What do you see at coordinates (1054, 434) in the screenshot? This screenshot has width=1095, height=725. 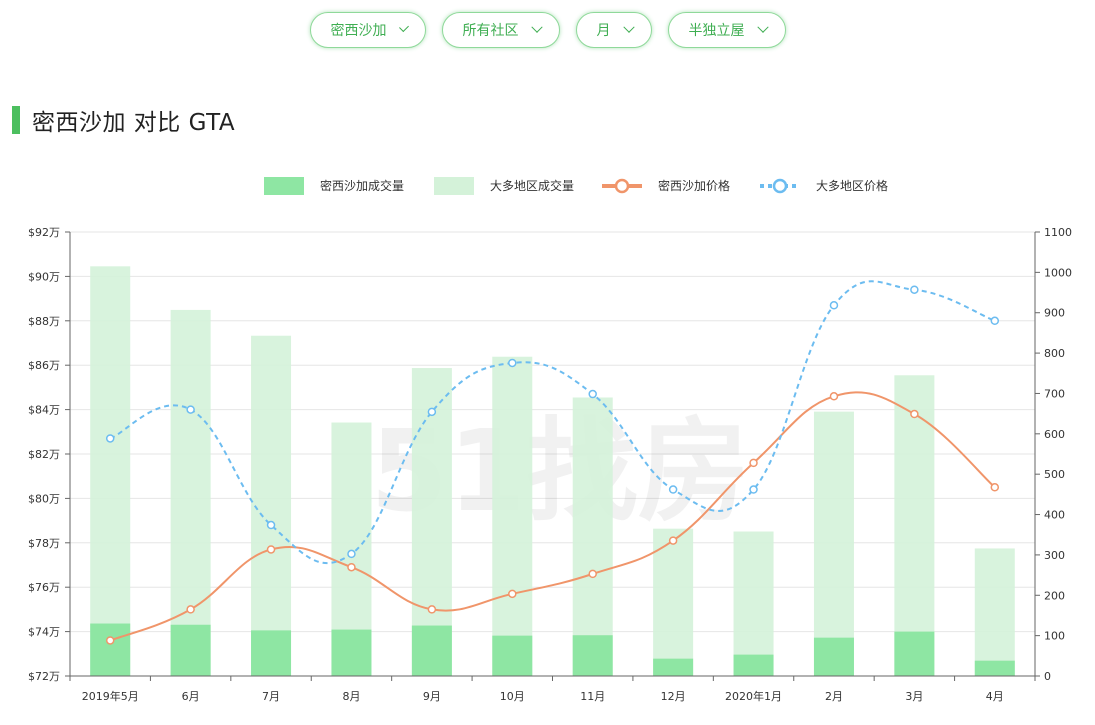 I see `y-right-tick-label: 600` at bounding box center [1054, 434].